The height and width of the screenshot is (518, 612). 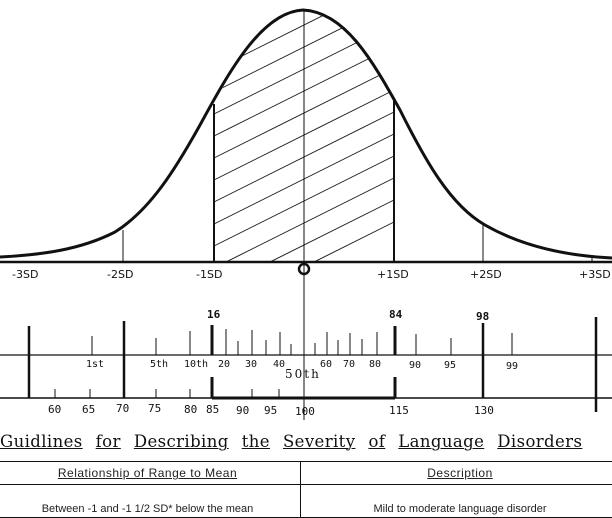 I want to click on standard-score-label: 85, so click(x=212, y=409).